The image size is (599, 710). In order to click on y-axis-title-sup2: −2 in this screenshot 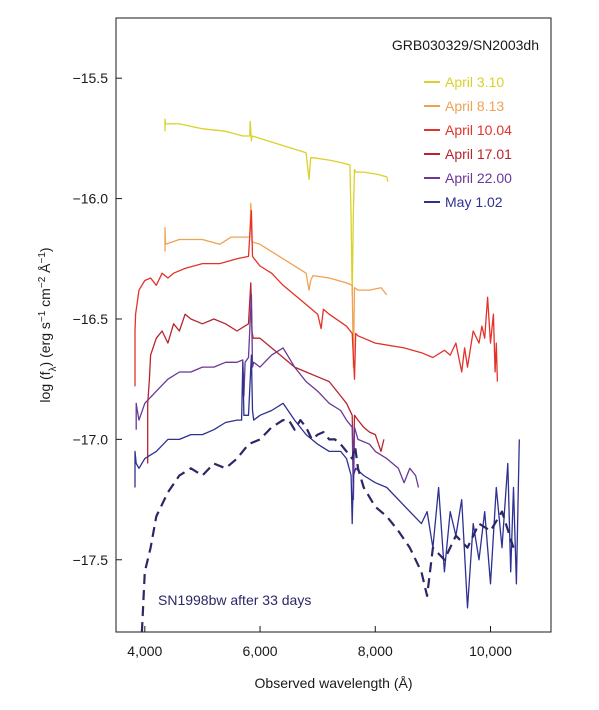, I will do `click(42, 282)`.